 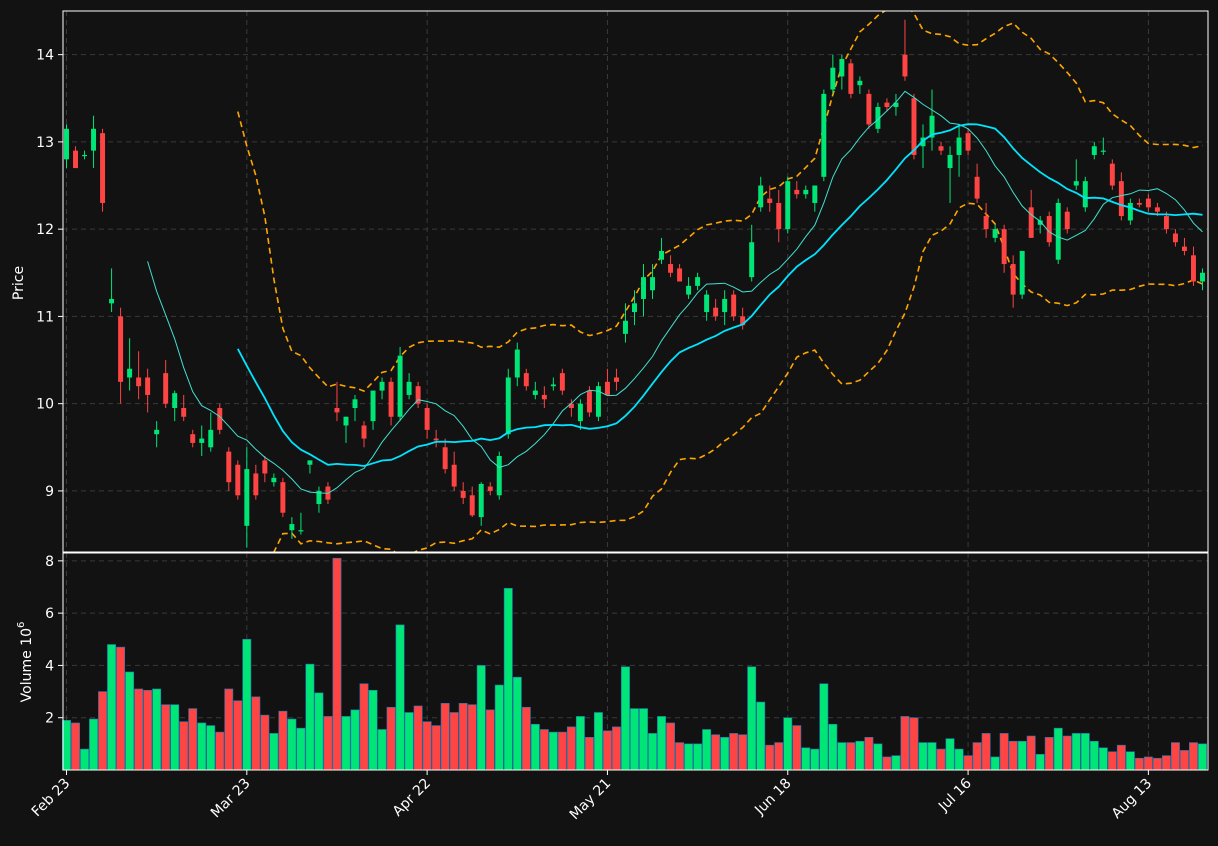 What do you see at coordinates (51, 798) in the screenshot?
I see `x-tick-label: Feb 23` at bounding box center [51, 798].